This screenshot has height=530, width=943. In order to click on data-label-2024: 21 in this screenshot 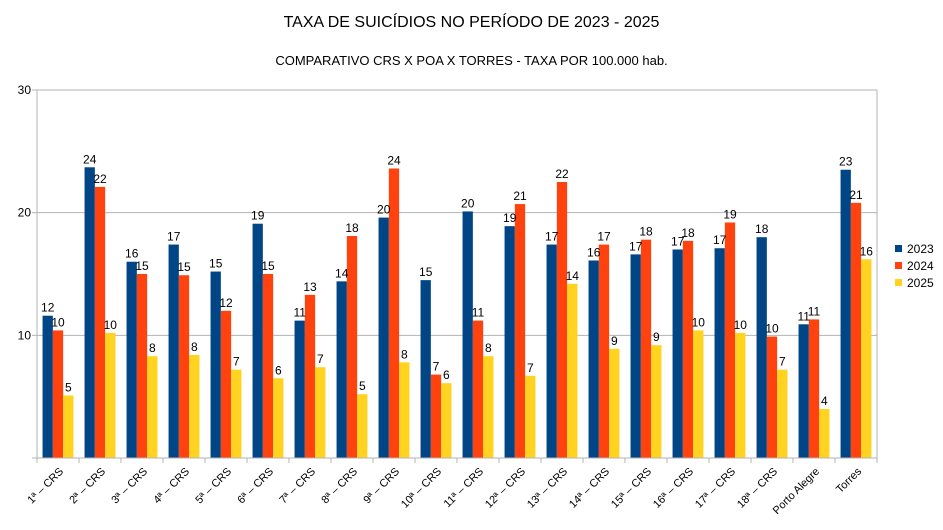, I will do `click(856, 195)`.